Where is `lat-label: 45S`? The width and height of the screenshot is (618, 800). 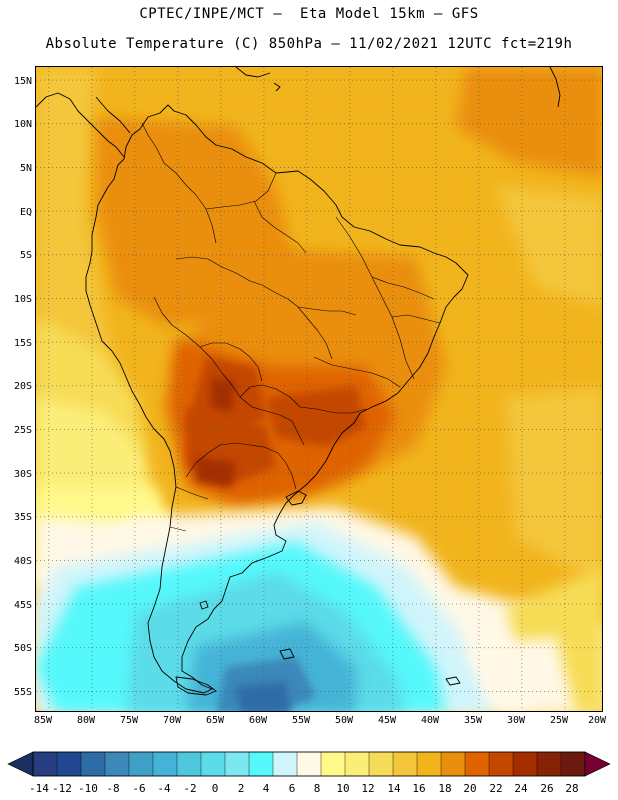 lat-label: 45S is located at coordinates (22, 605).